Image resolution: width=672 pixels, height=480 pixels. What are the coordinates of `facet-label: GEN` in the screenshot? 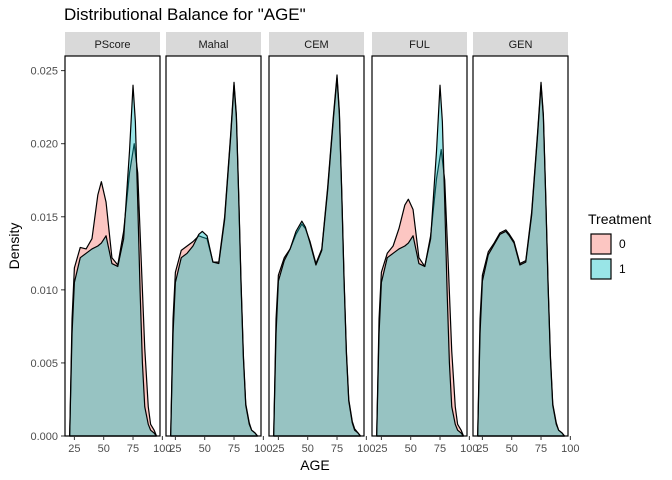 It's located at (521, 45).